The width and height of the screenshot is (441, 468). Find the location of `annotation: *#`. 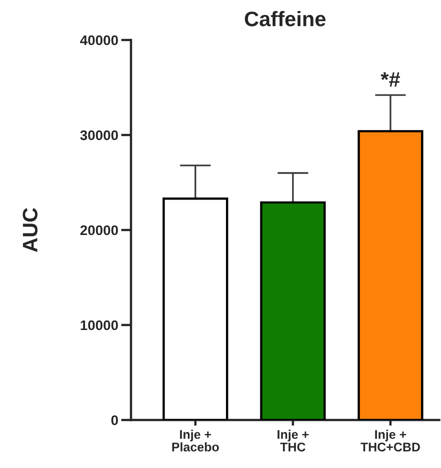

annotation: *# is located at coordinates (390, 79).